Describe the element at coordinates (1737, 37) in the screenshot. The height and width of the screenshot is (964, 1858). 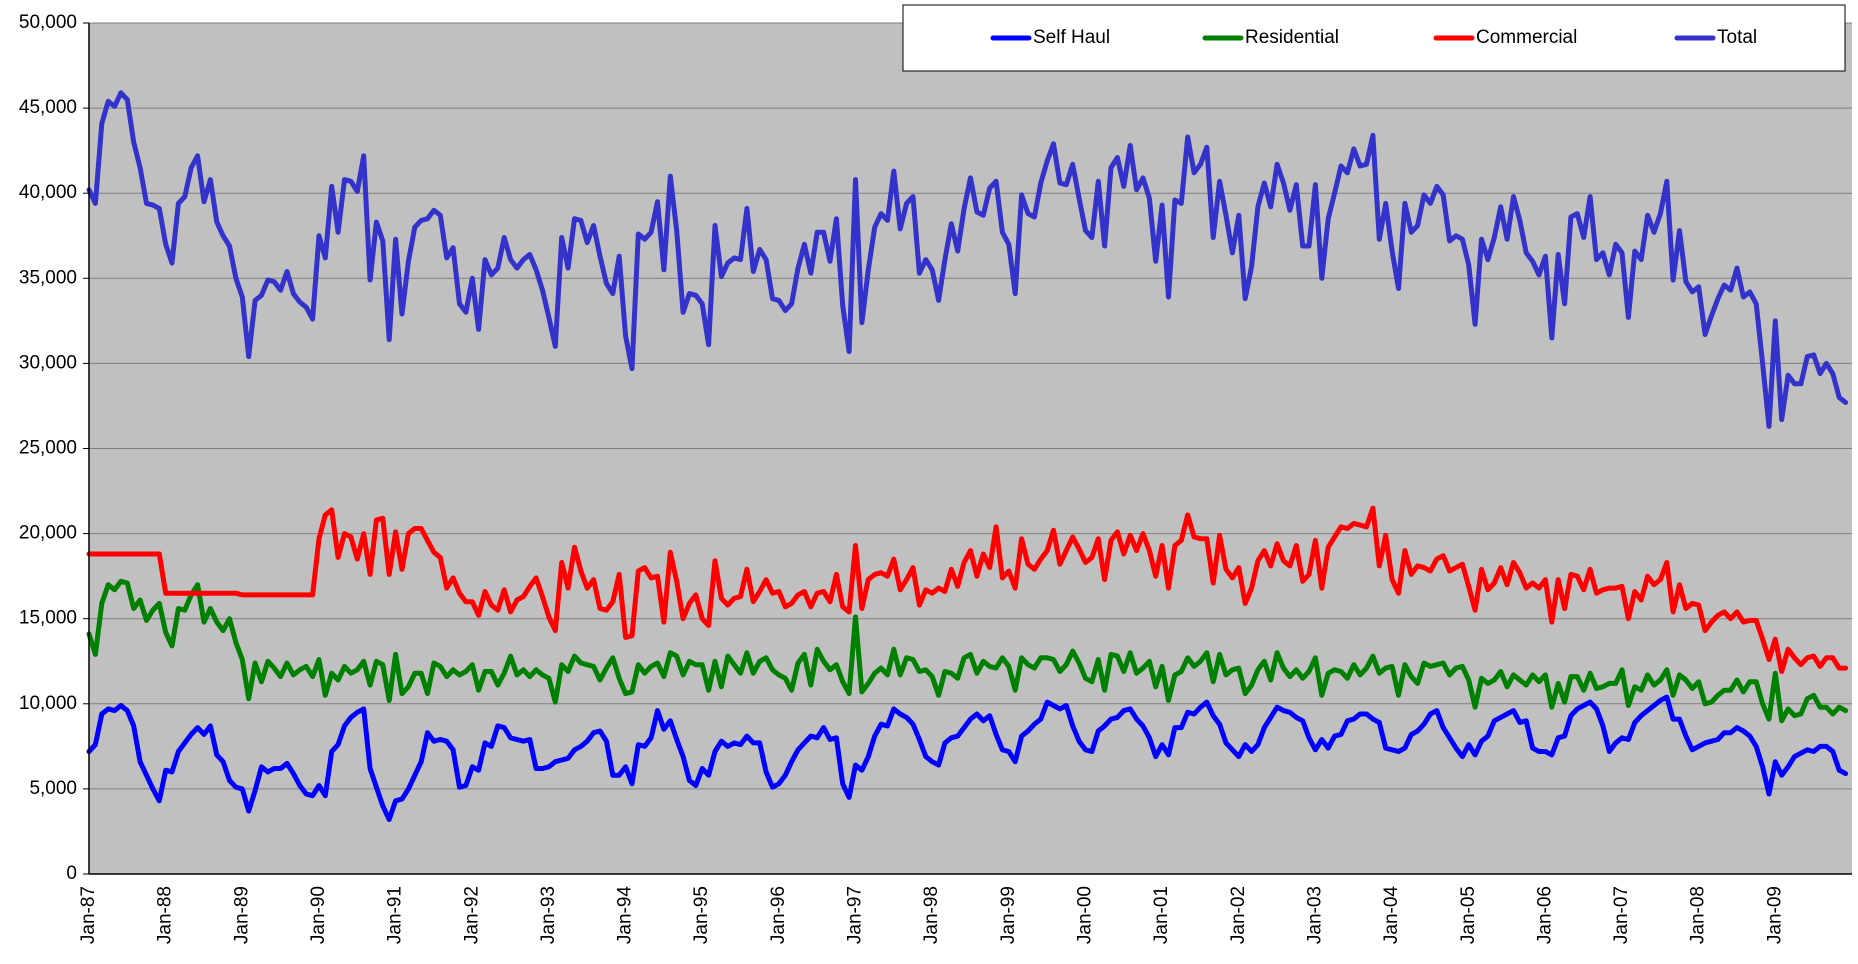
I see `legend-label: Total` at that location.